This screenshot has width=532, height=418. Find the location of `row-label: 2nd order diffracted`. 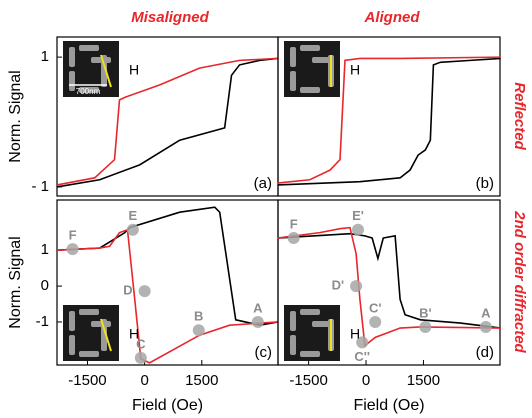

row-label: 2nd order diffracted is located at coordinates (519, 281).